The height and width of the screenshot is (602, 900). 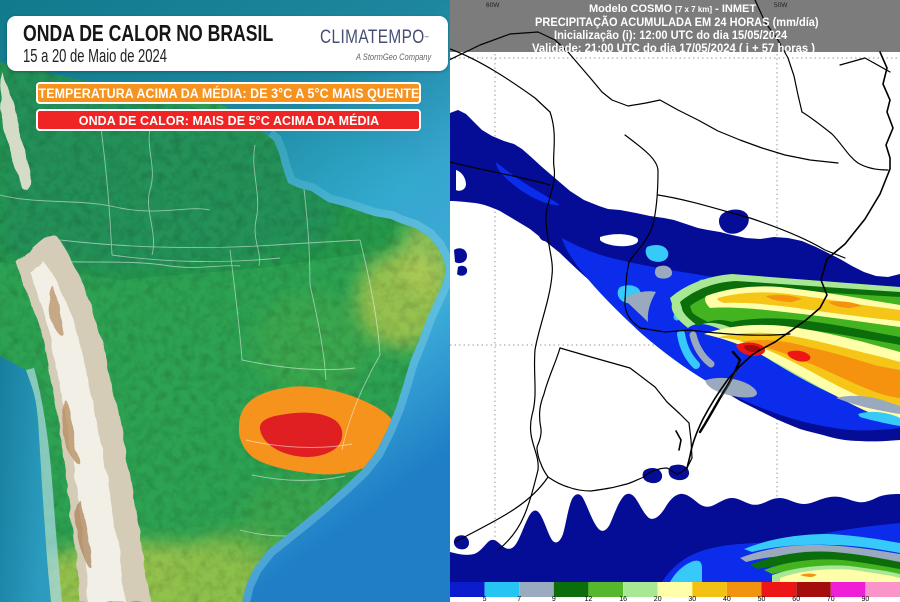 I want to click on svg-text: 70, so click(x=831, y=599).